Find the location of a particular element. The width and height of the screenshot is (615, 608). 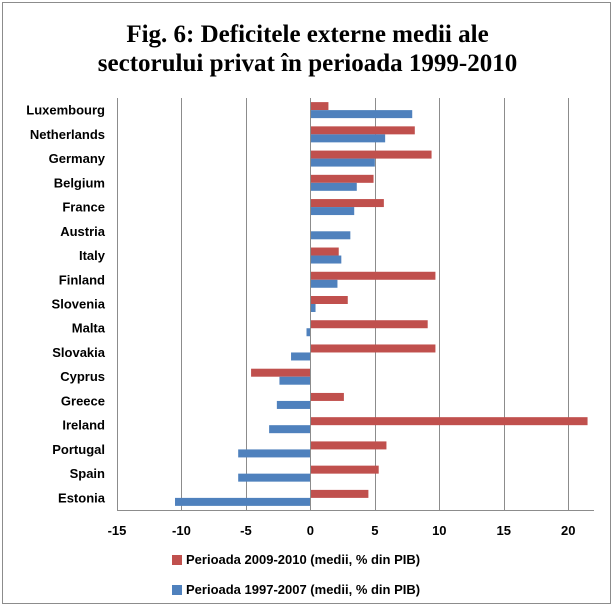

category-label-estonia: Estonia is located at coordinates (82, 497).